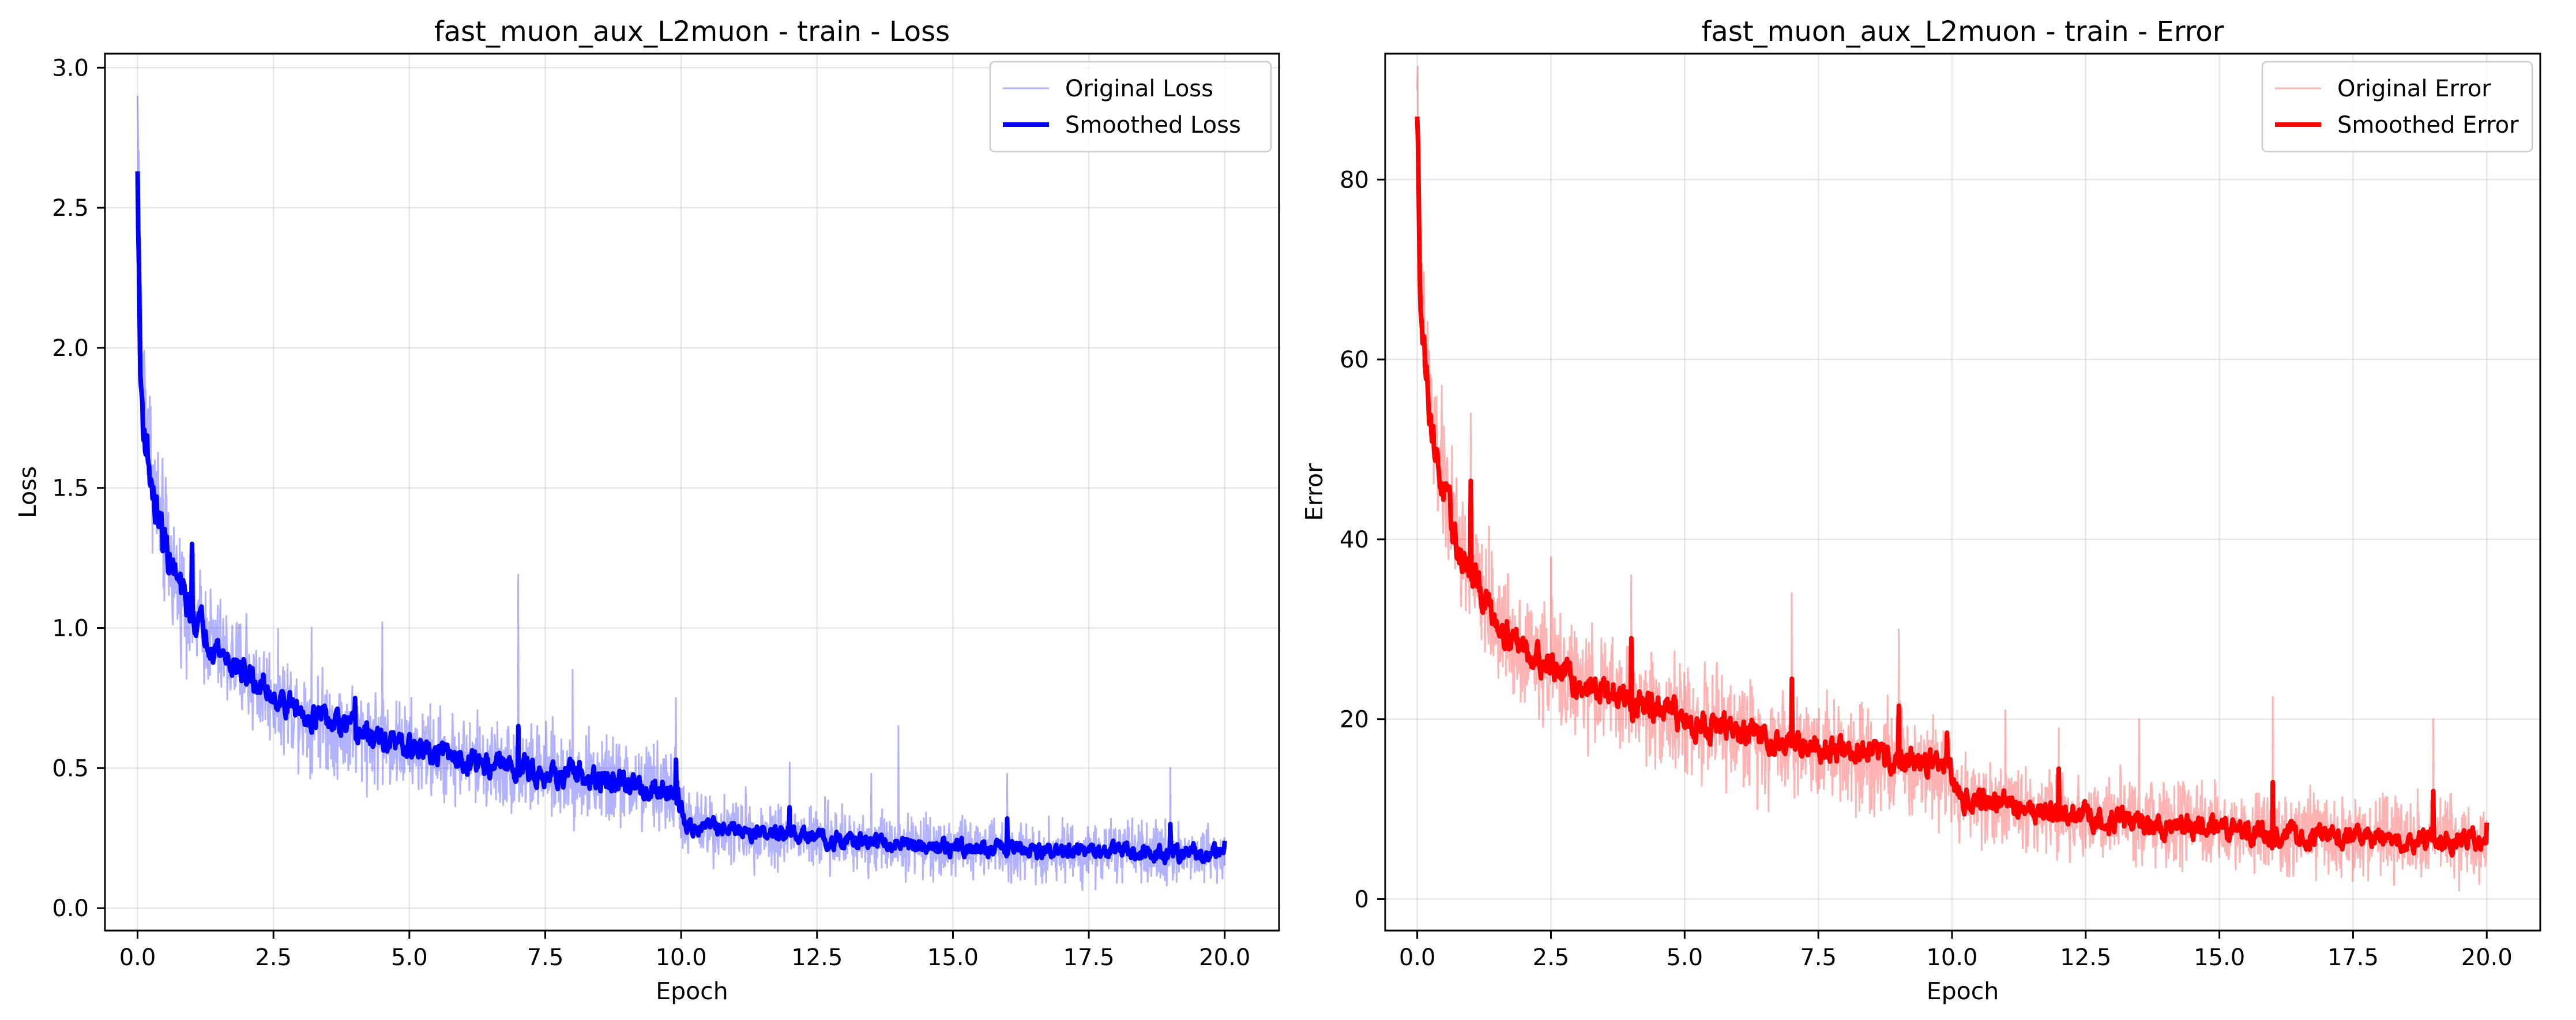 The width and height of the screenshot is (2576, 1020). Describe the element at coordinates (1314, 492) in the screenshot. I see `error-y-axis-label: Error` at that location.